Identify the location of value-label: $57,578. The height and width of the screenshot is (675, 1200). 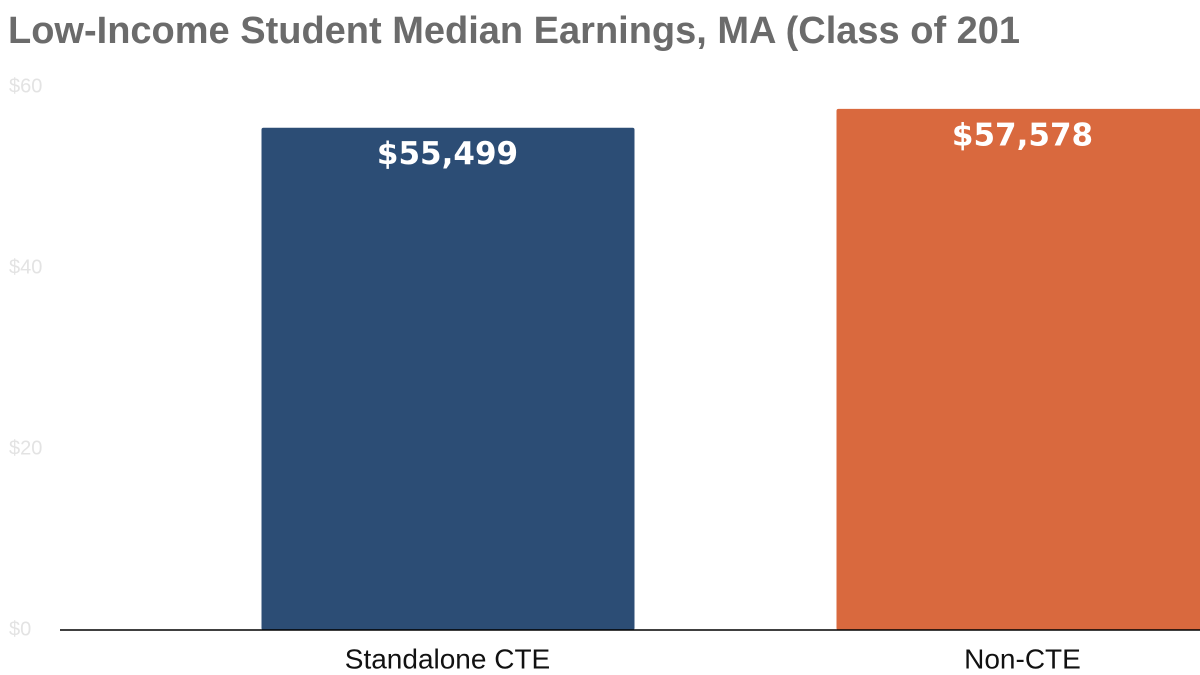
(1022, 135).